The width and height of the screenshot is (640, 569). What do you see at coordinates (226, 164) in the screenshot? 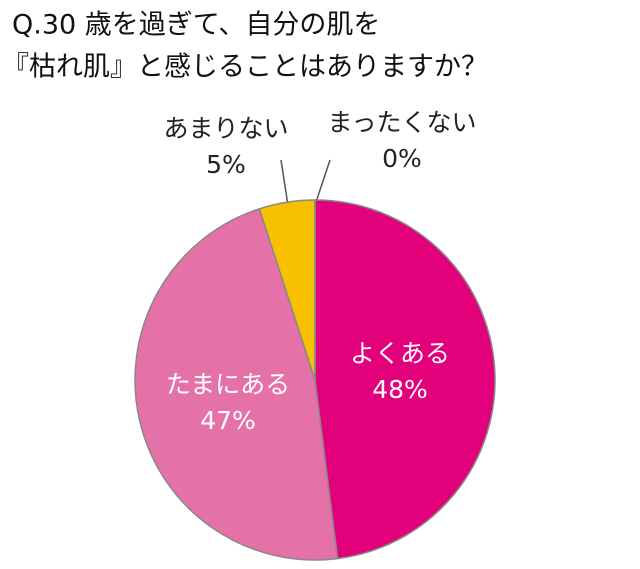
I see `value-label: 5%` at bounding box center [226, 164].